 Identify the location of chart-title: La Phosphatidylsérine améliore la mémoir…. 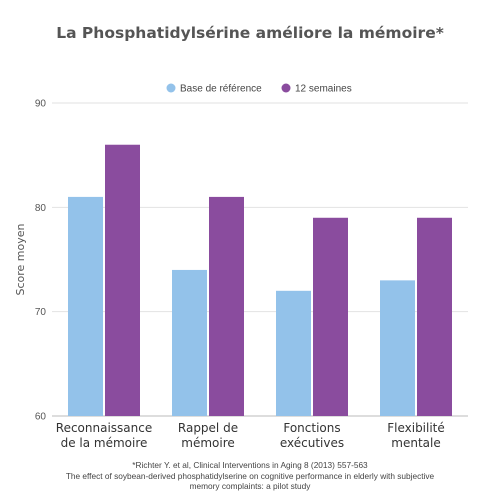
(250, 33).